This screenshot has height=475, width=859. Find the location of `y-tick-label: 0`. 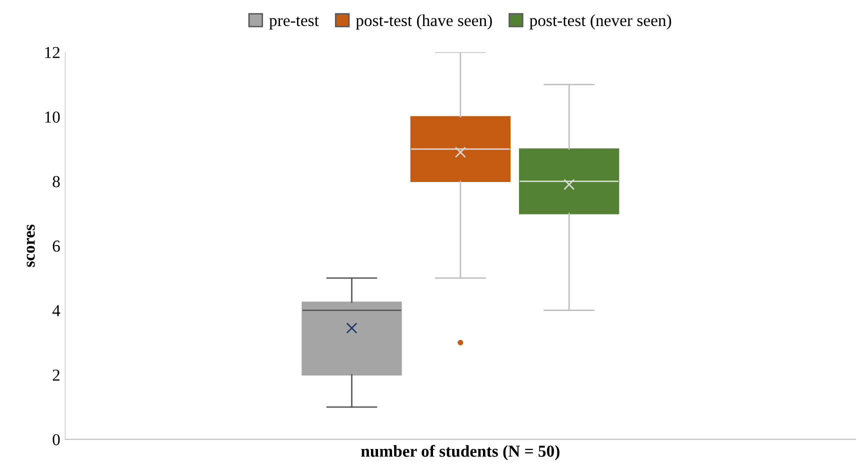

y-tick-label: 0 is located at coordinates (56, 440).